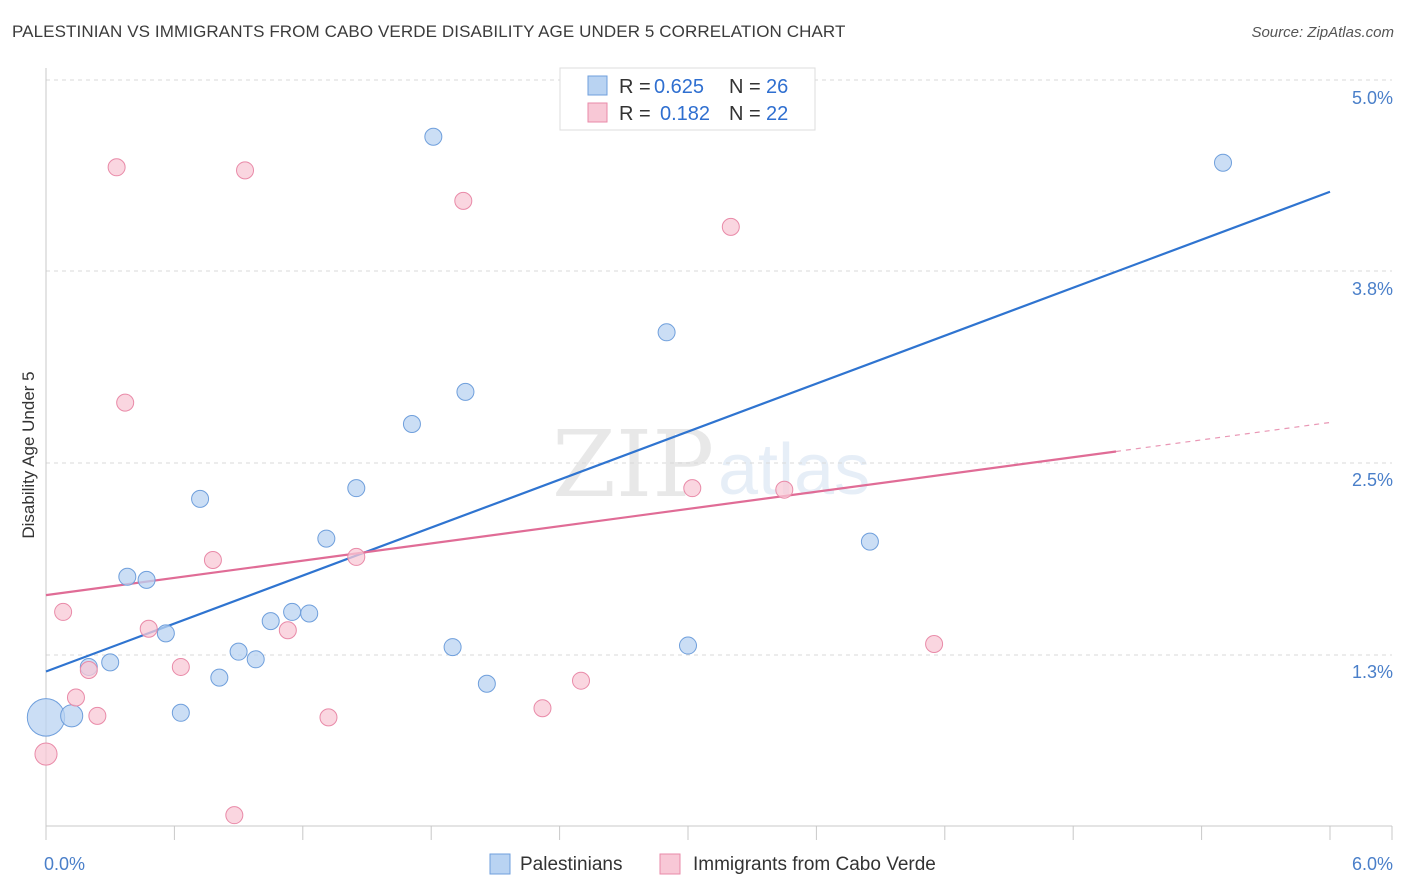  Describe the element at coordinates (28, 454) in the screenshot. I see `y-axis-title: Disability Age Under 5` at that location.